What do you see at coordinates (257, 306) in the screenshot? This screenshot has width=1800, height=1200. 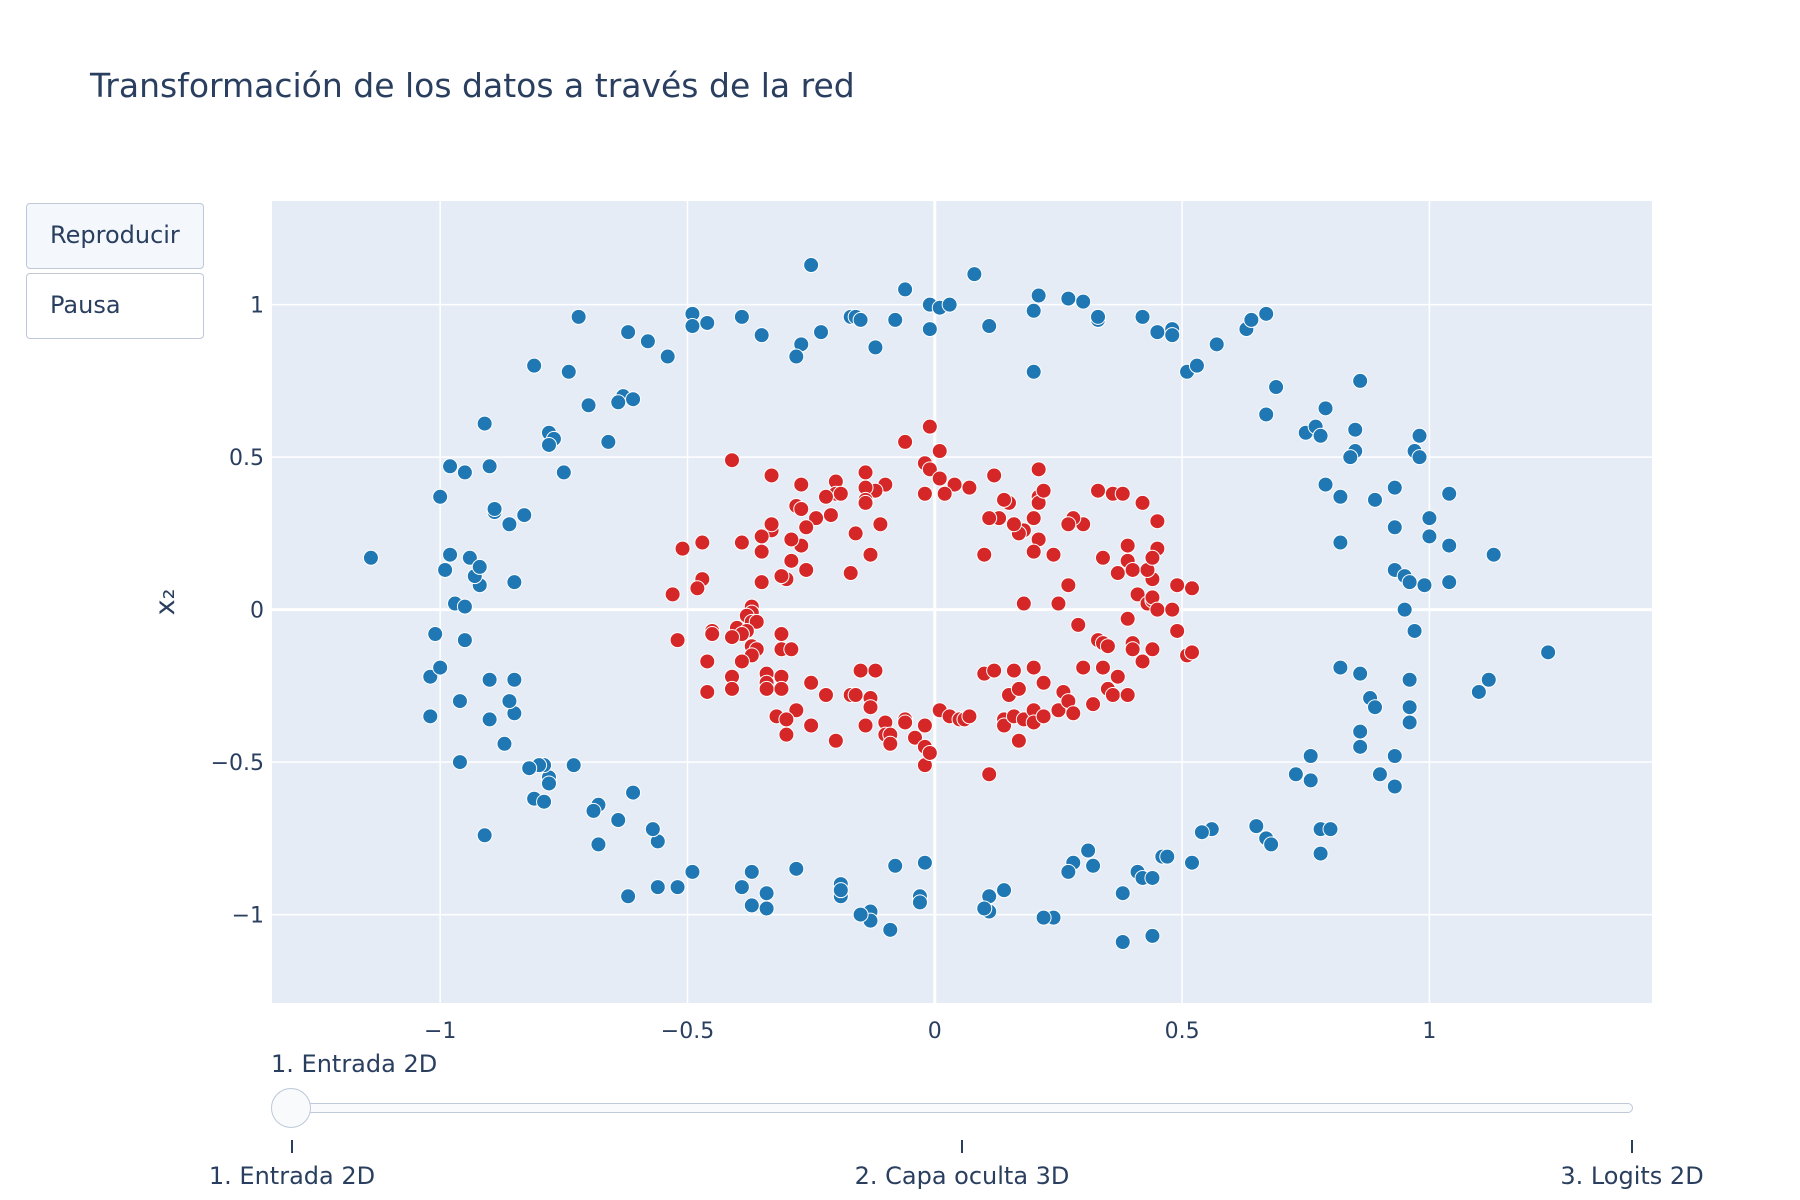 I see `y-tick-label: 1` at bounding box center [257, 306].